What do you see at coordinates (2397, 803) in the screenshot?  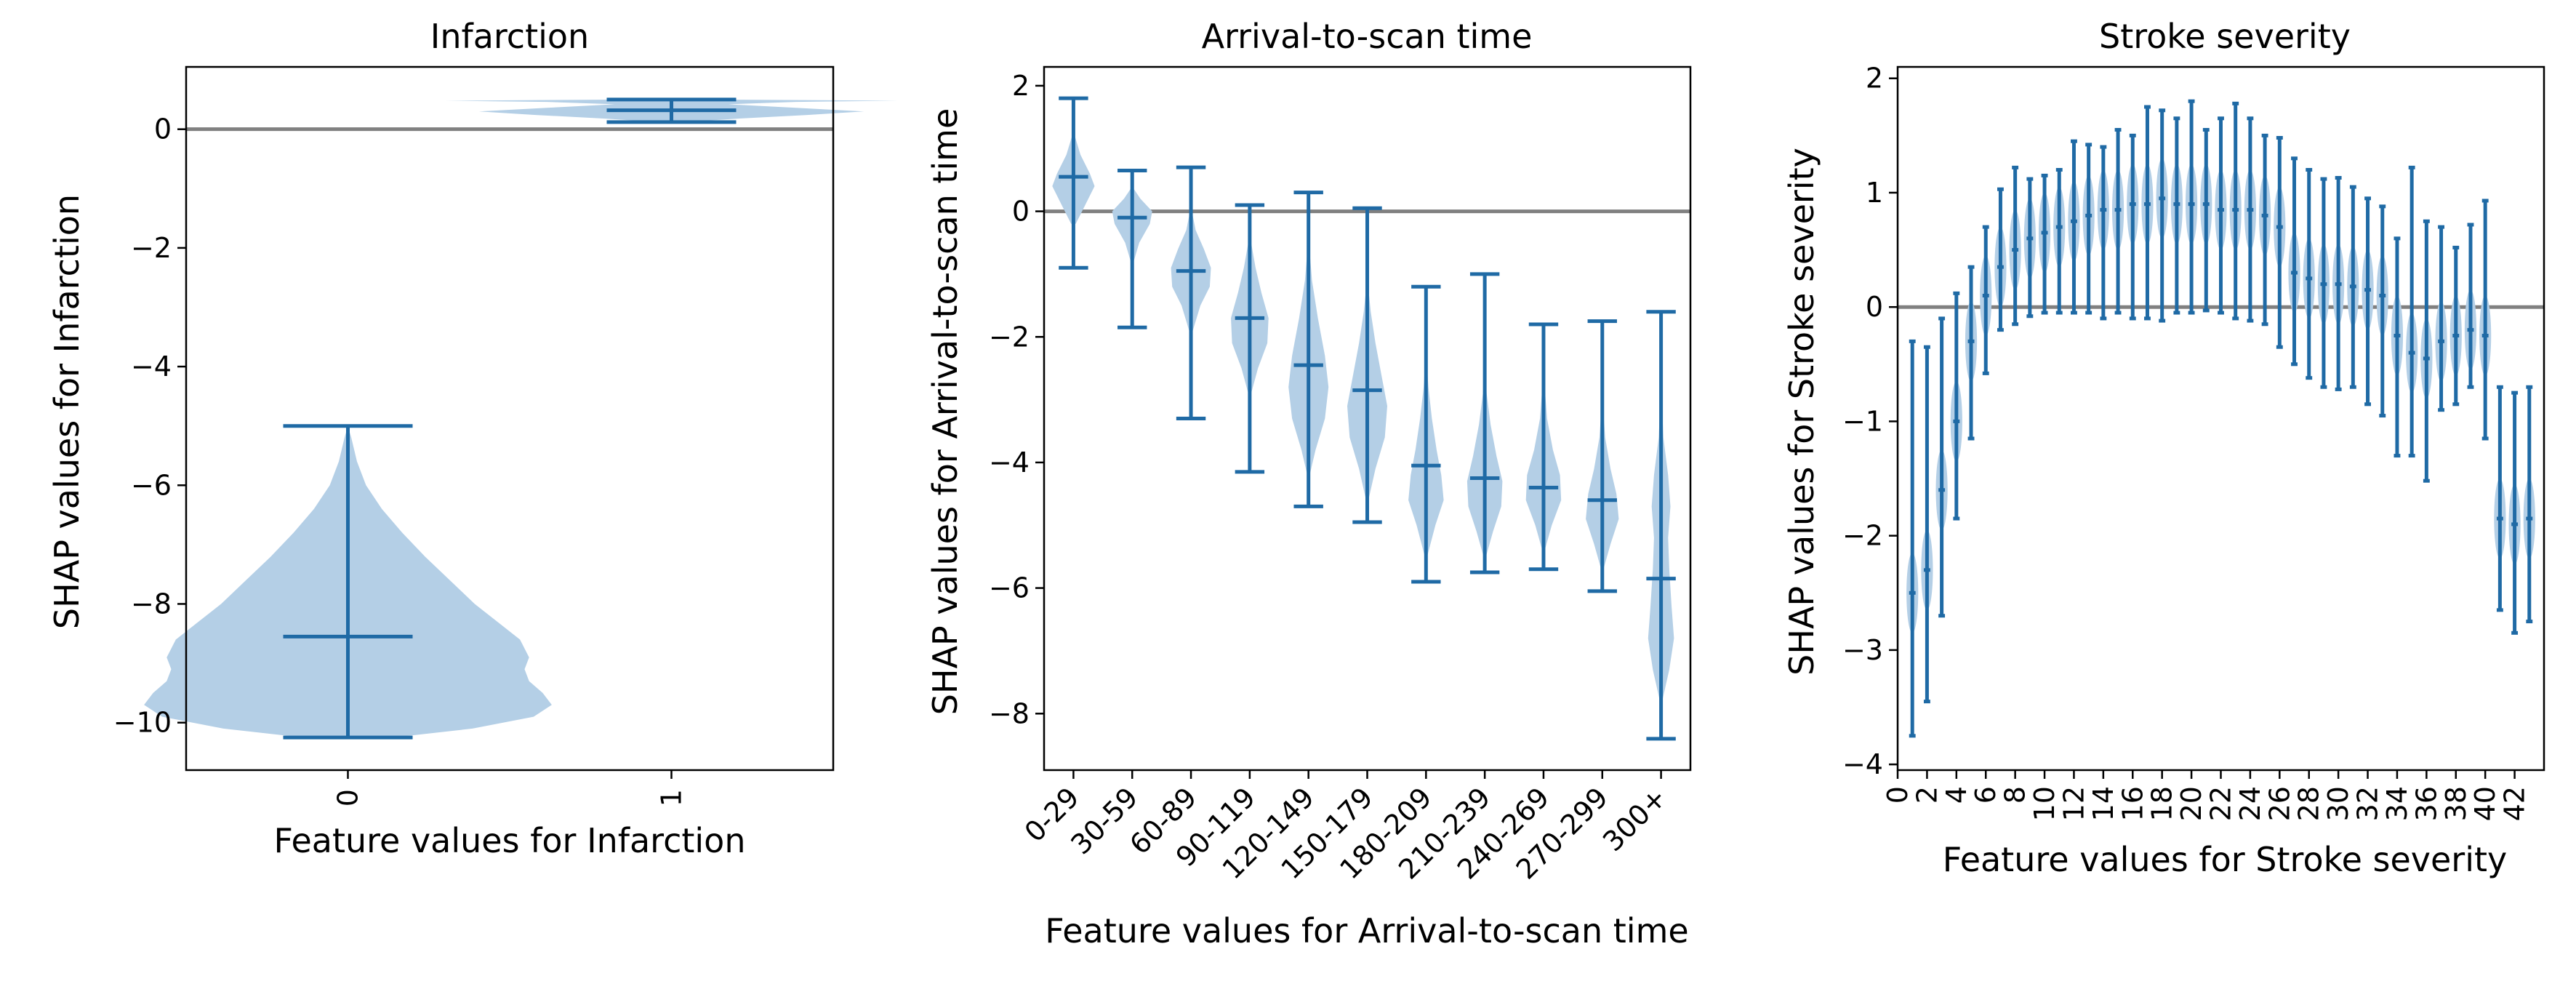 I see `panel-stroke-xtick-label: 34` at bounding box center [2397, 803].